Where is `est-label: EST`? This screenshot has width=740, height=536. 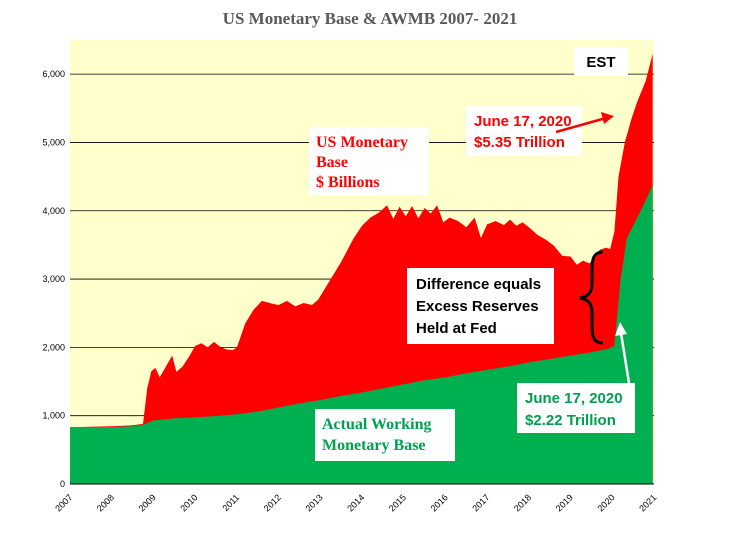
est-label: EST is located at coordinates (600, 62).